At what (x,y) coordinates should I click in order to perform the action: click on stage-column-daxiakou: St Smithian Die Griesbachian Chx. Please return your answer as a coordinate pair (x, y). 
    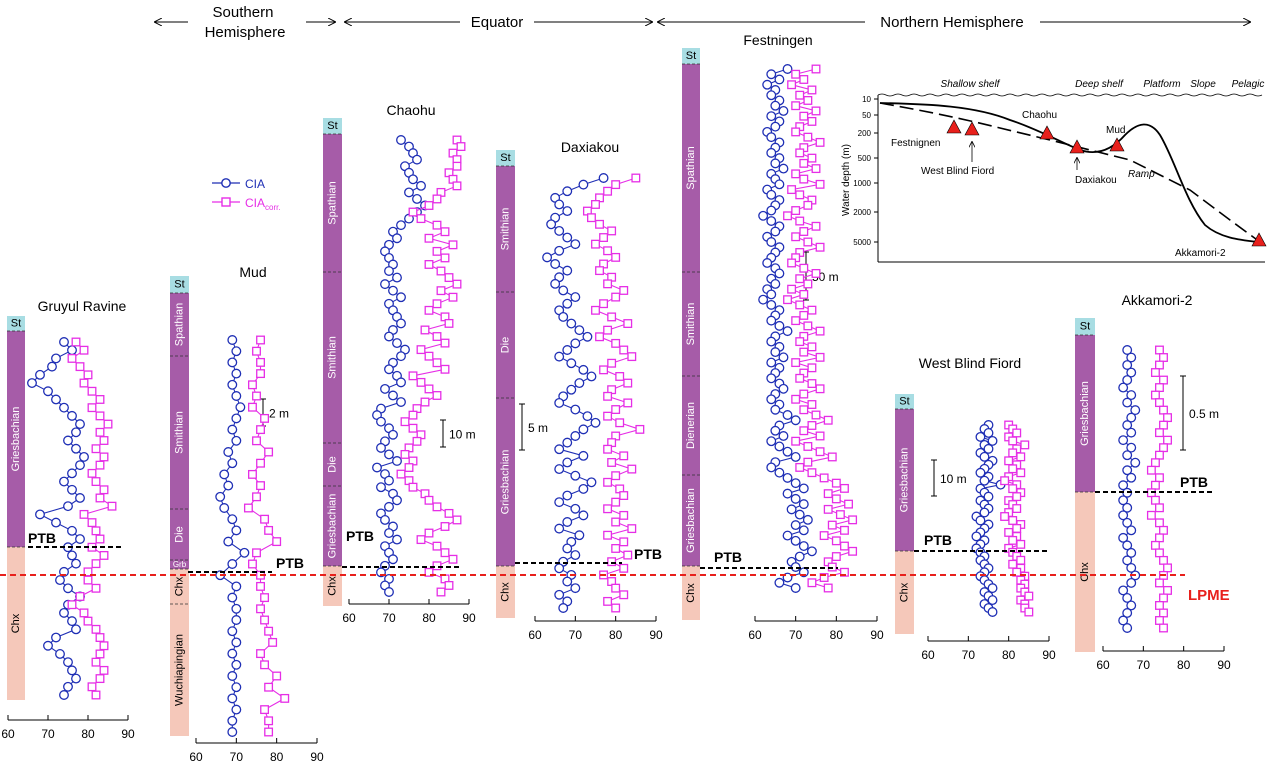
    Looking at the image, I should click on (505, 384).